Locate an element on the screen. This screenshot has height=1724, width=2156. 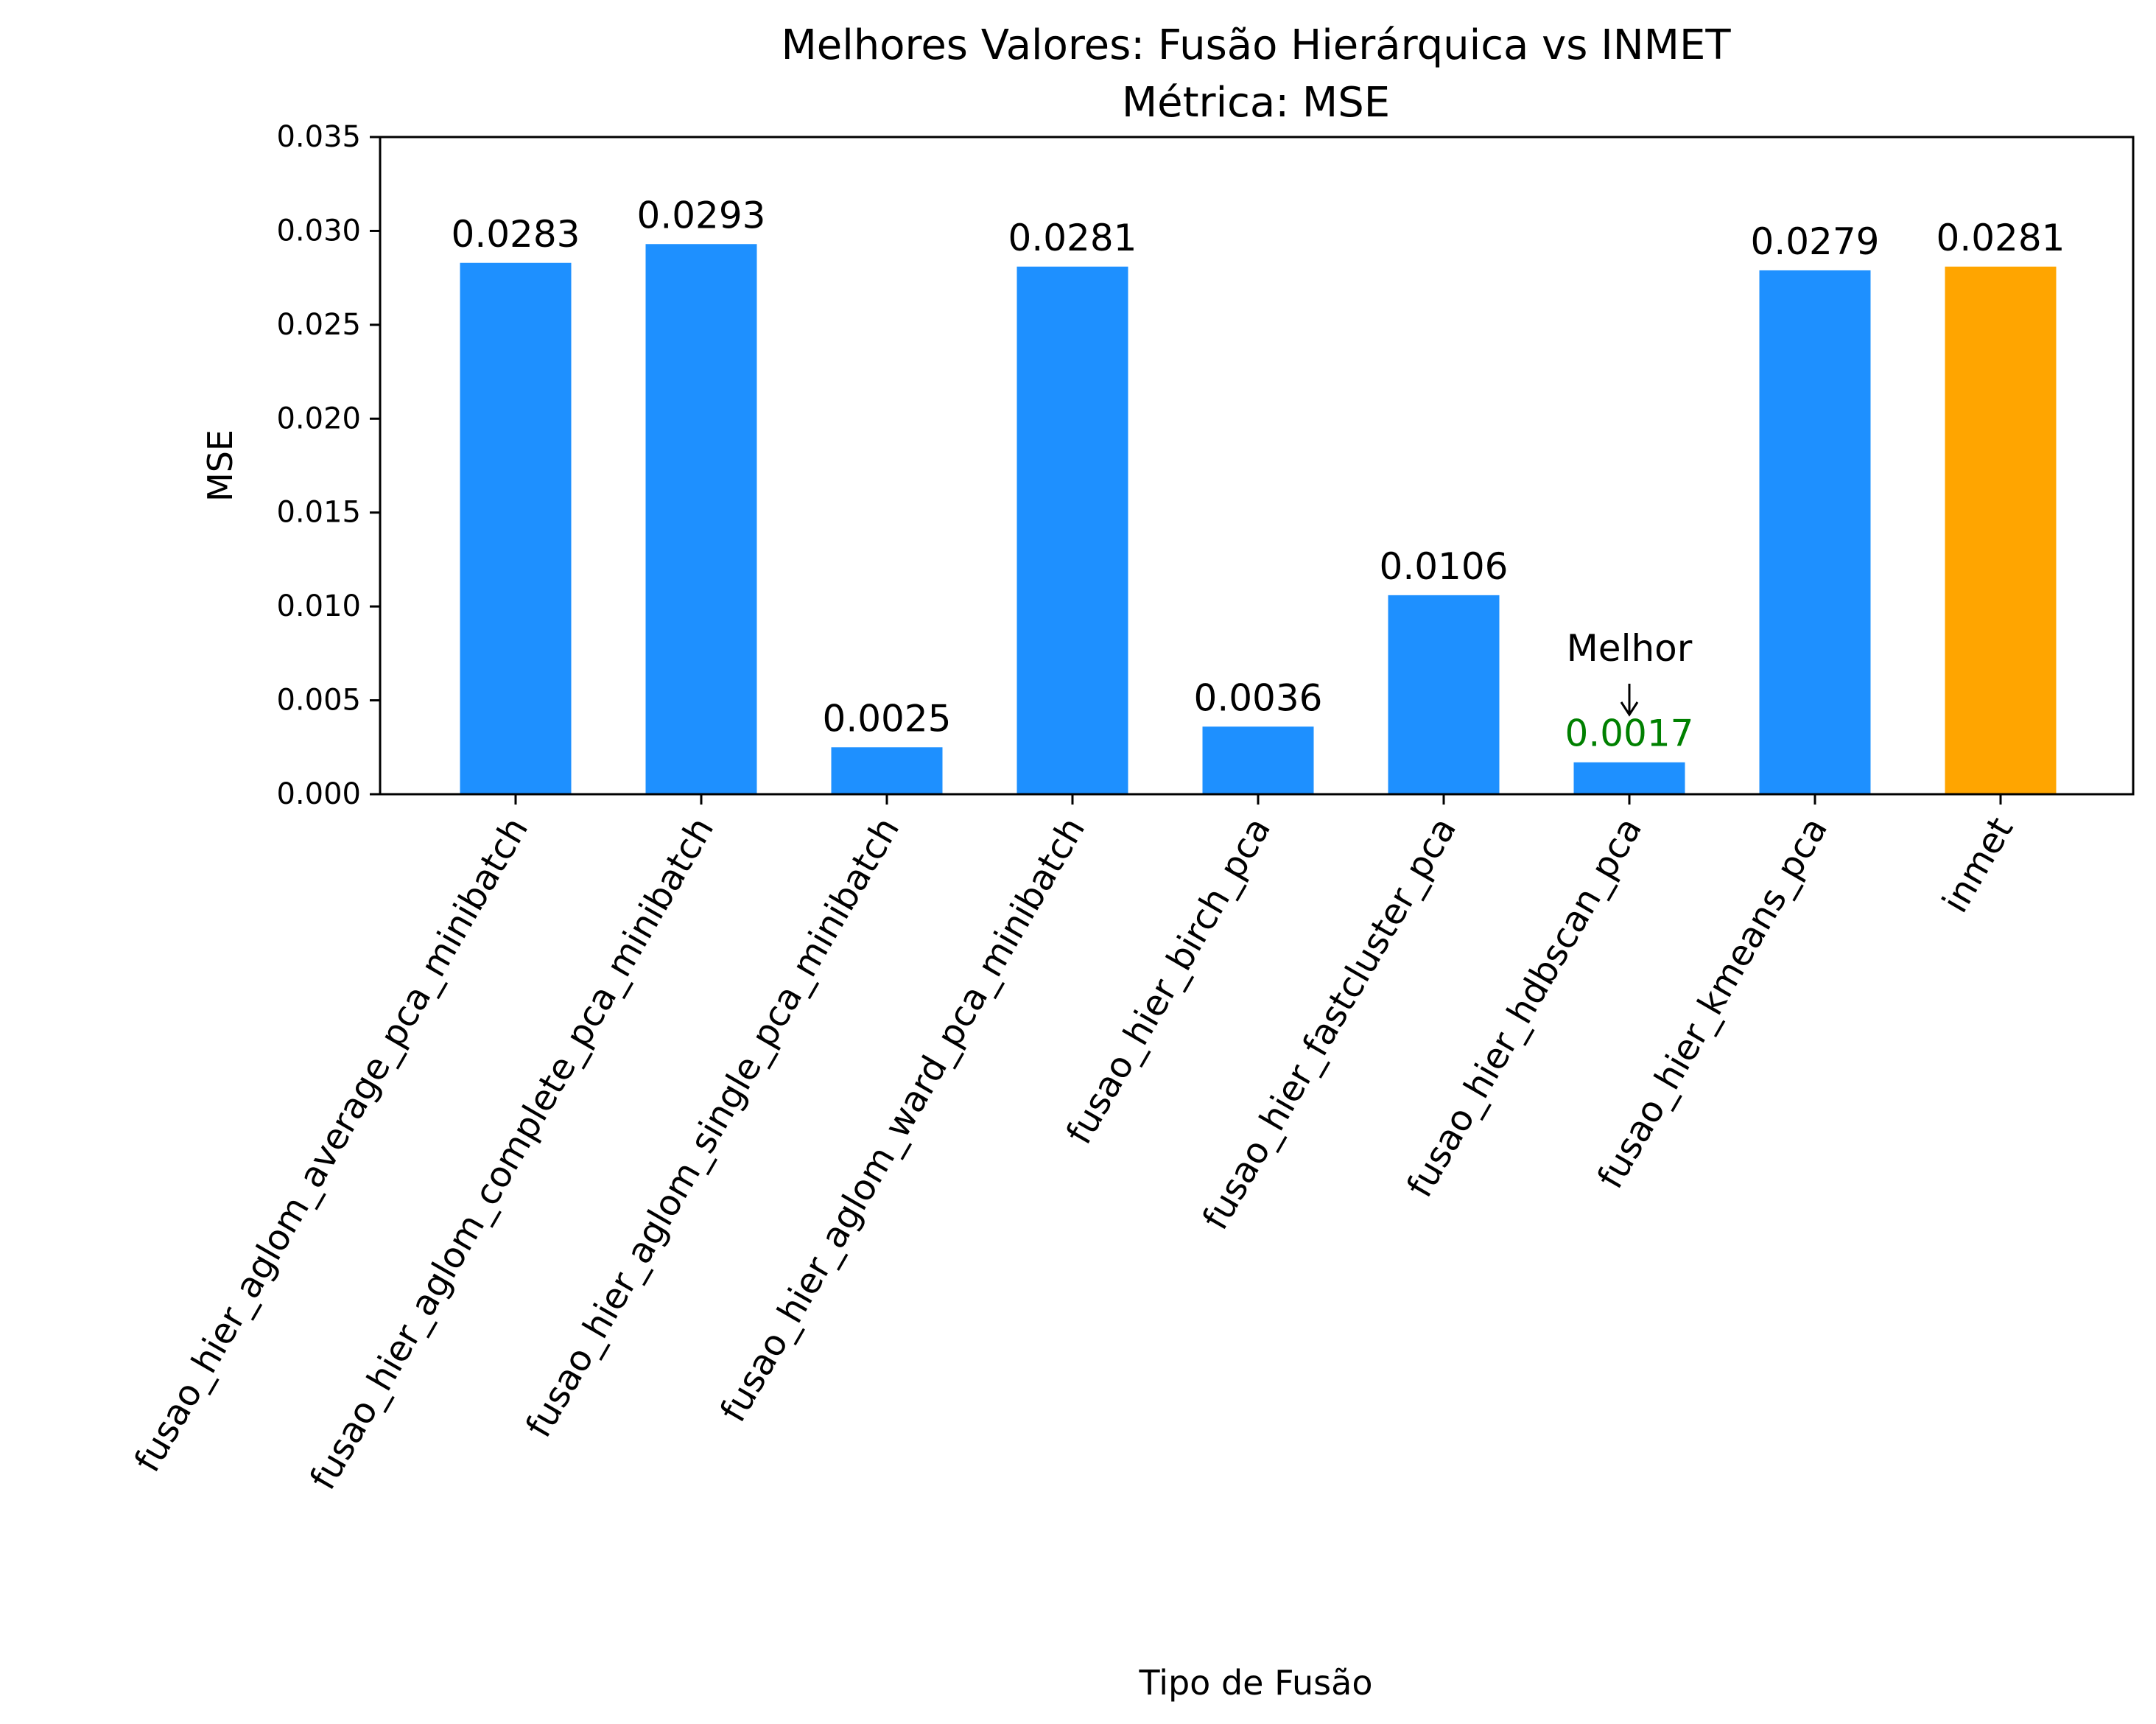
y-tick-label-0.030: 0.030 is located at coordinates (318, 231).